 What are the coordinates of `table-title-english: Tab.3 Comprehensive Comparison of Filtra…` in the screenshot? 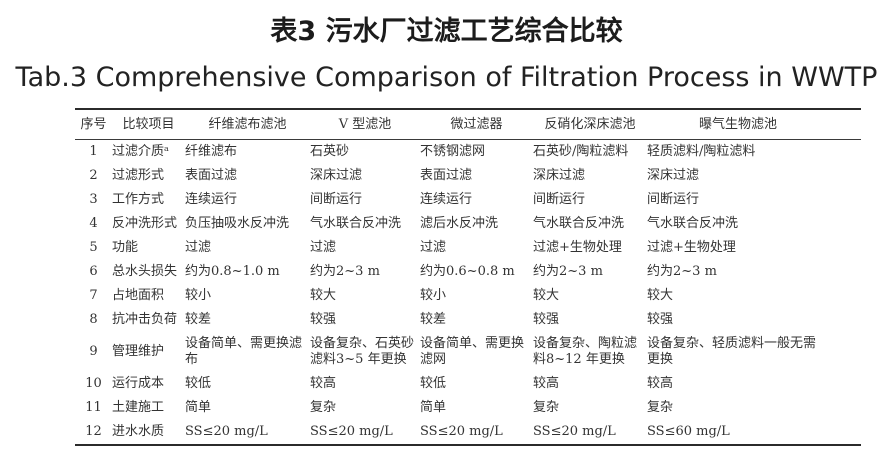 It's located at (446, 77).